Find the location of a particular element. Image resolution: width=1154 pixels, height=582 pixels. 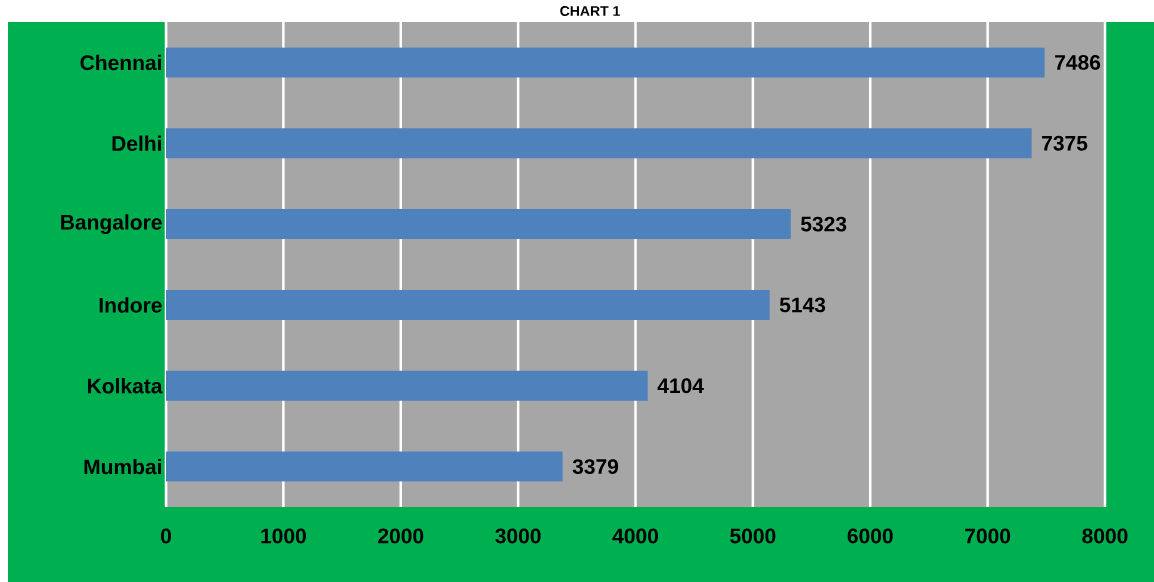

x-tick-label: 4000 is located at coordinates (635, 536).